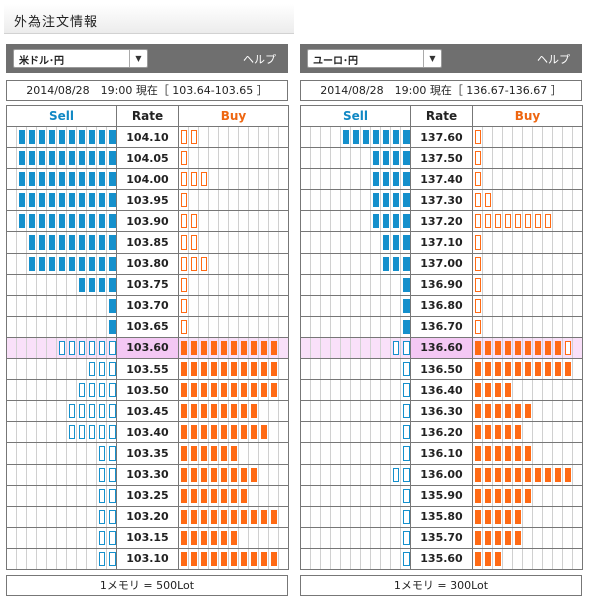 Image resolution: width=590 pixels, height=601 pixels. Describe the element at coordinates (441, 242) in the screenshot. I see `order-book-row: 137.10` at that location.